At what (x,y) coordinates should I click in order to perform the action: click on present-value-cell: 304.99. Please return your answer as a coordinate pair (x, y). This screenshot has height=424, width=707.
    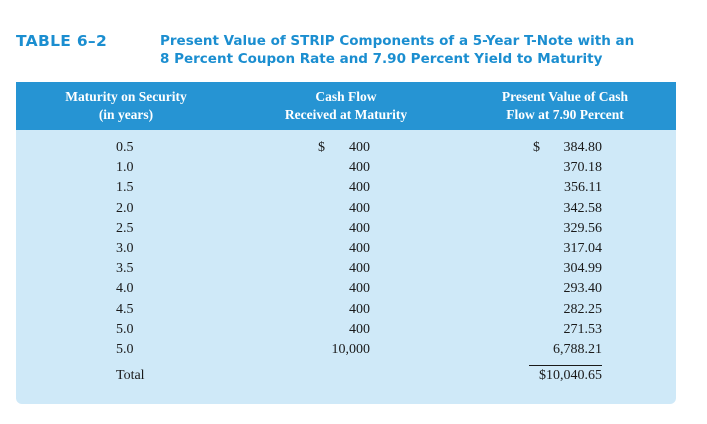
    Looking at the image, I should click on (583, 269).